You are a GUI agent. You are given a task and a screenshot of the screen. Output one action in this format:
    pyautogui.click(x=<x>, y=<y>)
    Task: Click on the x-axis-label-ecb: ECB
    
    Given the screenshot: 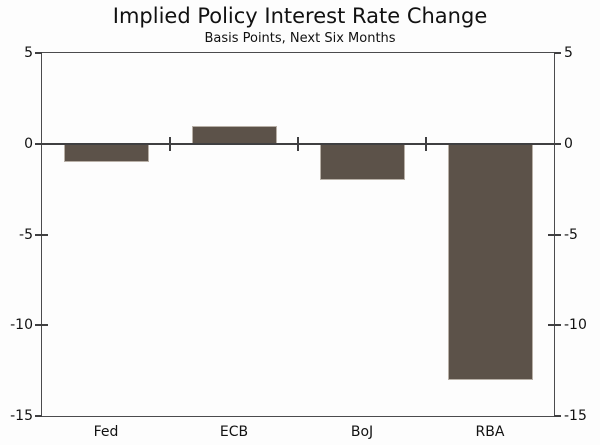 What is the action you would take?
    pyautogui.click(x=234, y=432)
    